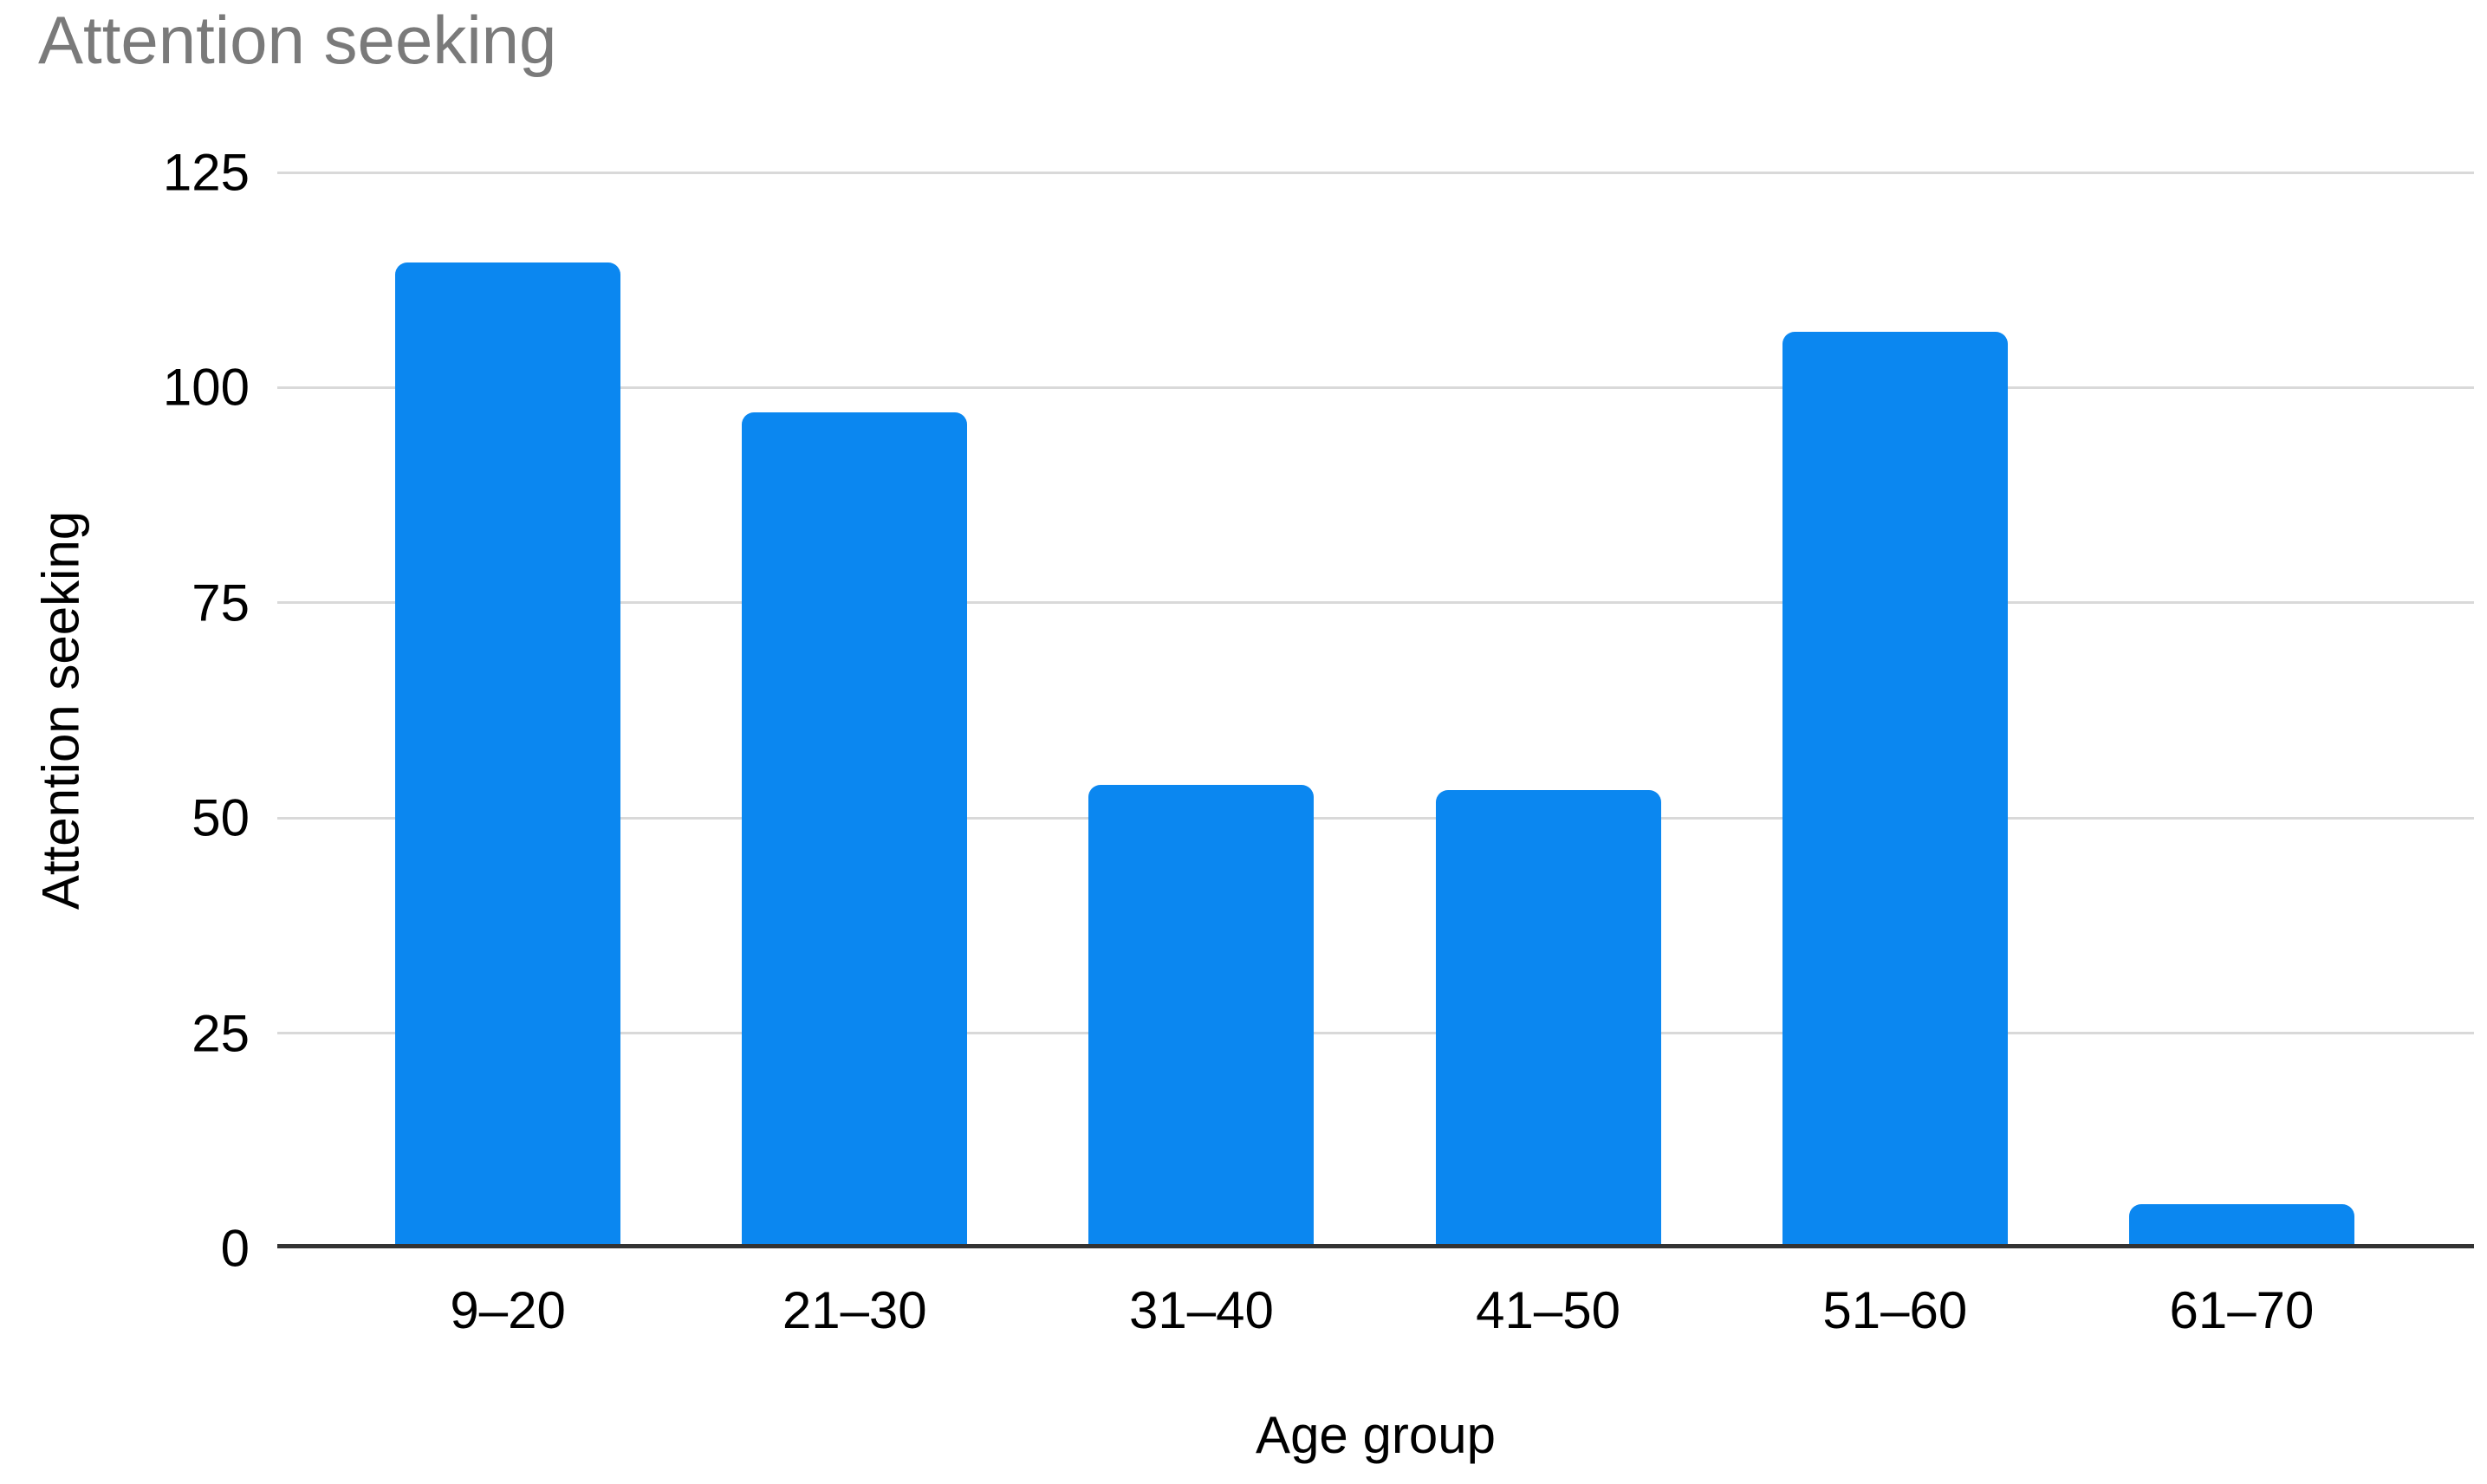  What do you see at coordinates (297, 40) in the screenshot?
I see `chart-title: Attention seeking` at bounding box center [297, 40].